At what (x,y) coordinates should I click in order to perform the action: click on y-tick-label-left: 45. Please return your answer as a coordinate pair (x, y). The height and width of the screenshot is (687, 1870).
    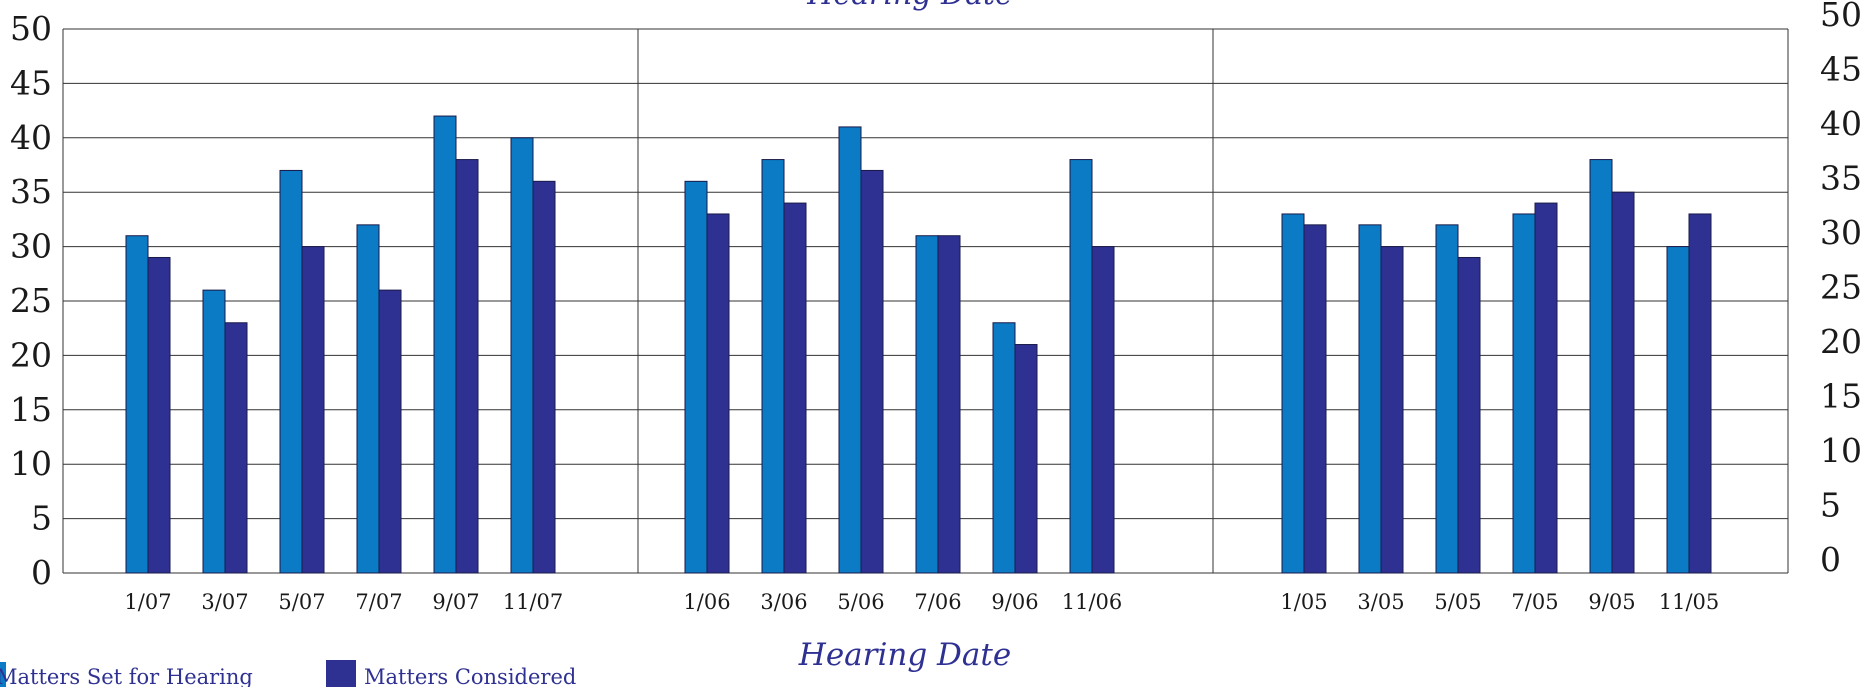
    Looking at the image, I should click on (31, 82).